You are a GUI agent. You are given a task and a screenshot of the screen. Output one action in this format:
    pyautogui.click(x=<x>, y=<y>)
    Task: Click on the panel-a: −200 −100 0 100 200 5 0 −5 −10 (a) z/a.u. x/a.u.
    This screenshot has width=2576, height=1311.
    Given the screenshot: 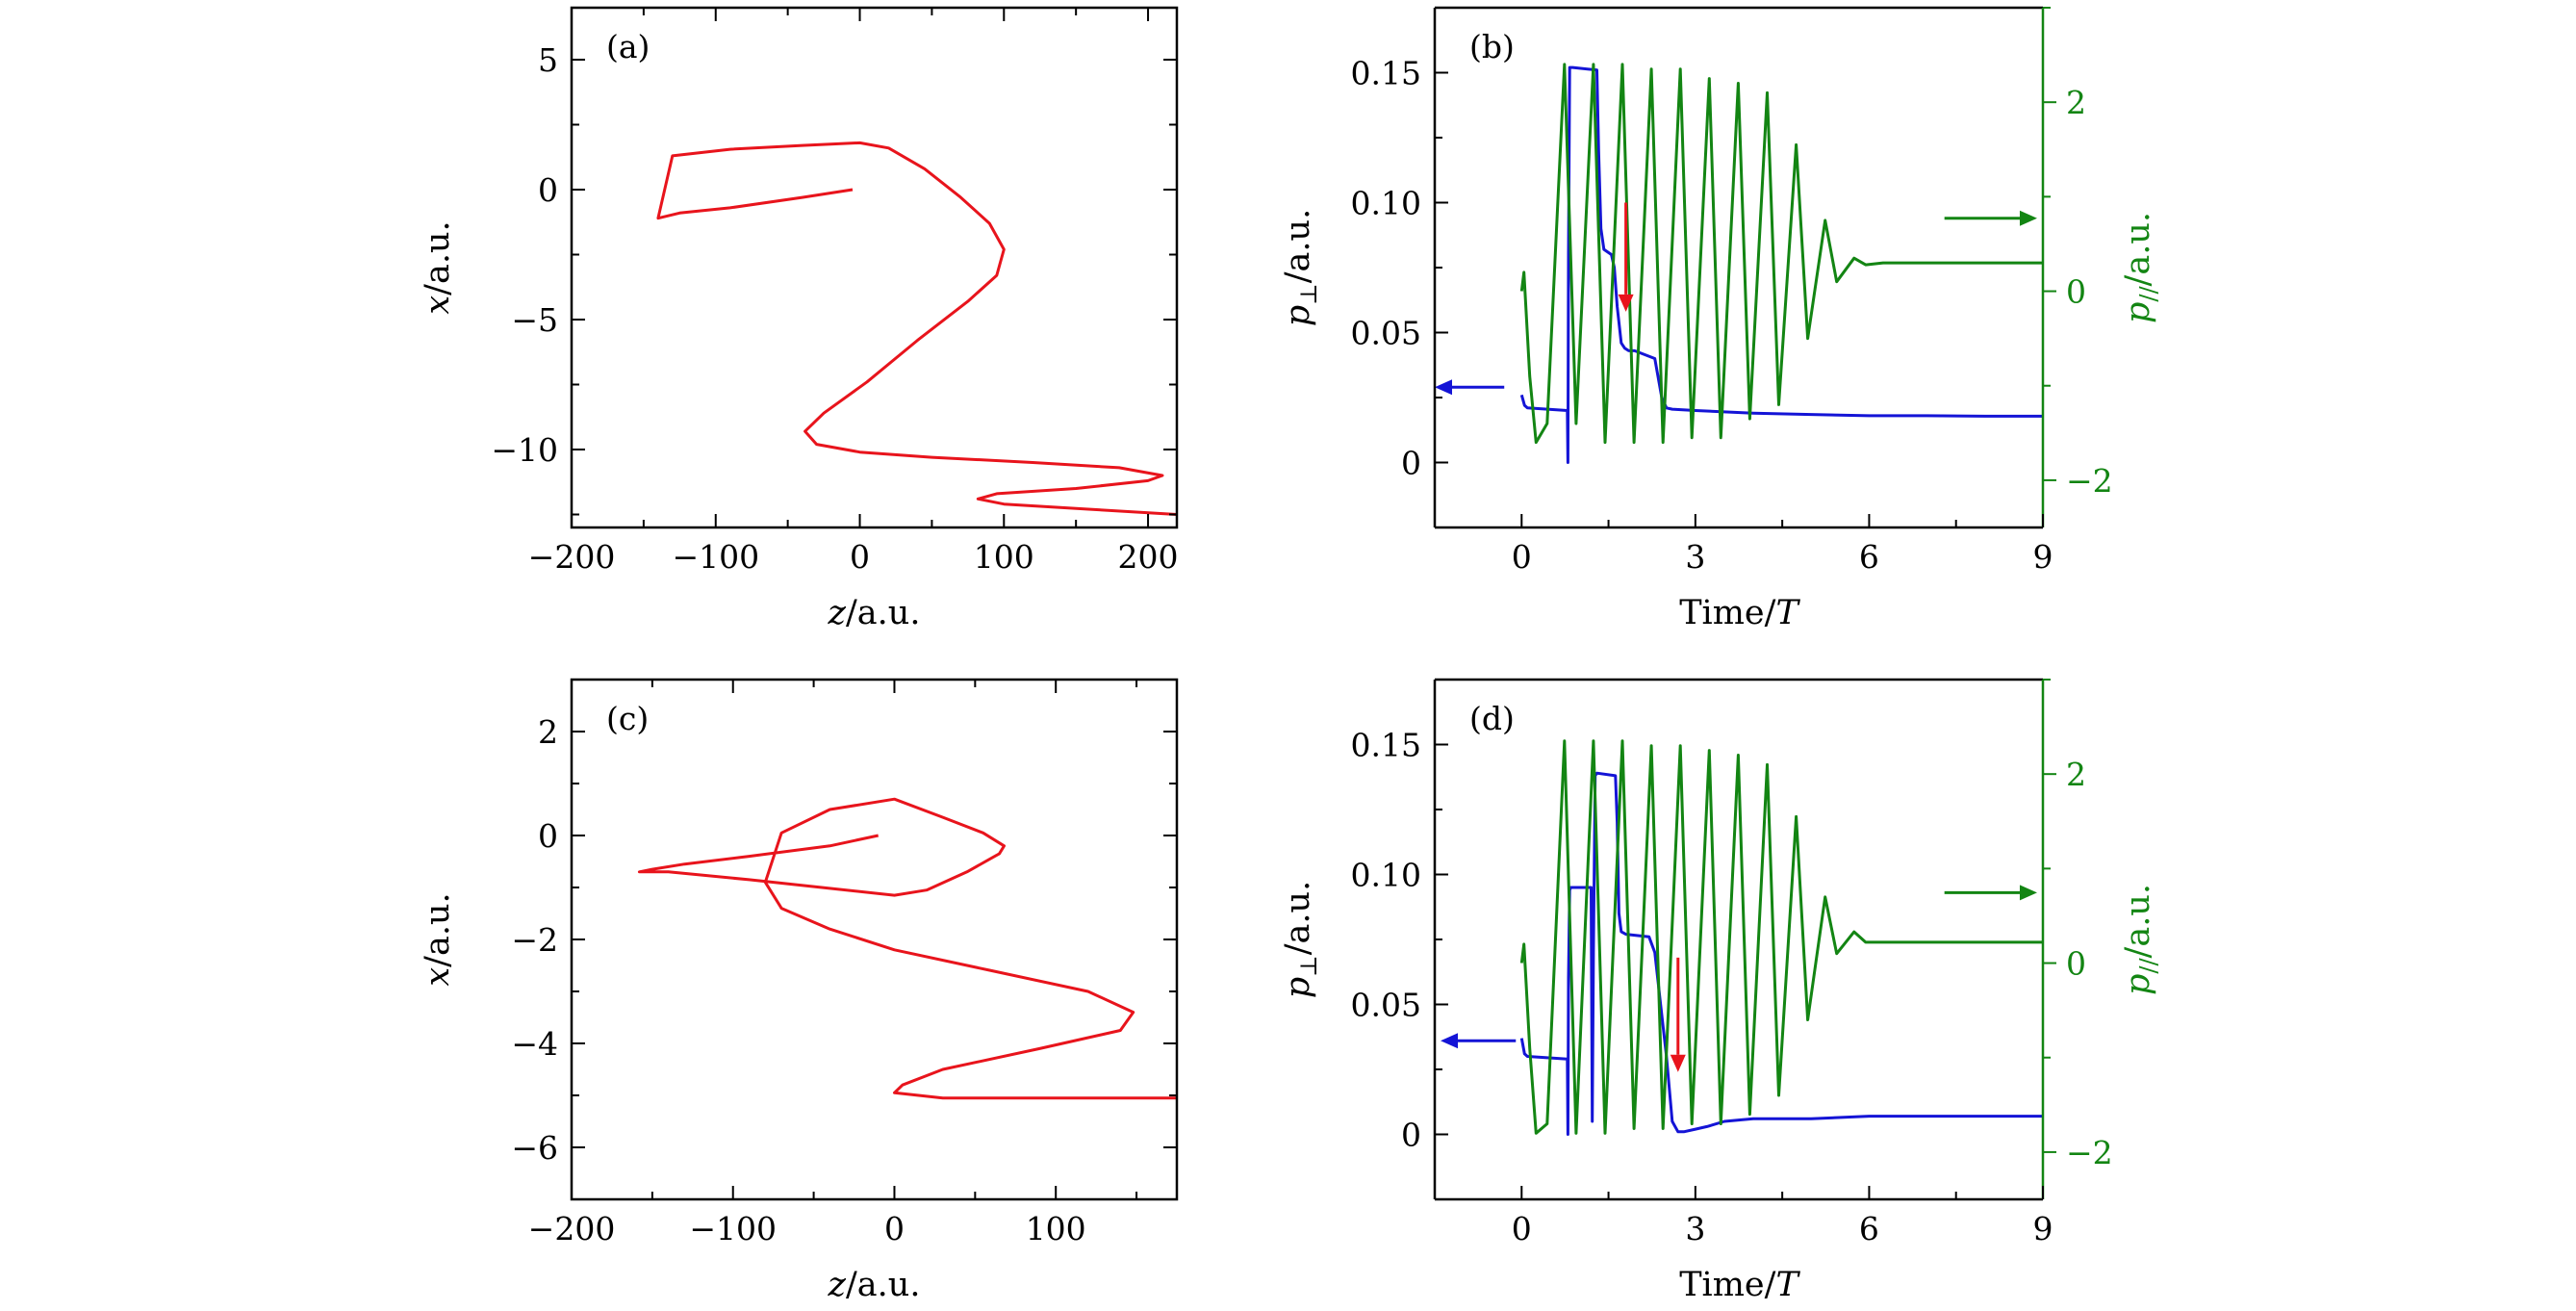 What is the action you would take?
    pyautogui.click(x=799, y=319)
    